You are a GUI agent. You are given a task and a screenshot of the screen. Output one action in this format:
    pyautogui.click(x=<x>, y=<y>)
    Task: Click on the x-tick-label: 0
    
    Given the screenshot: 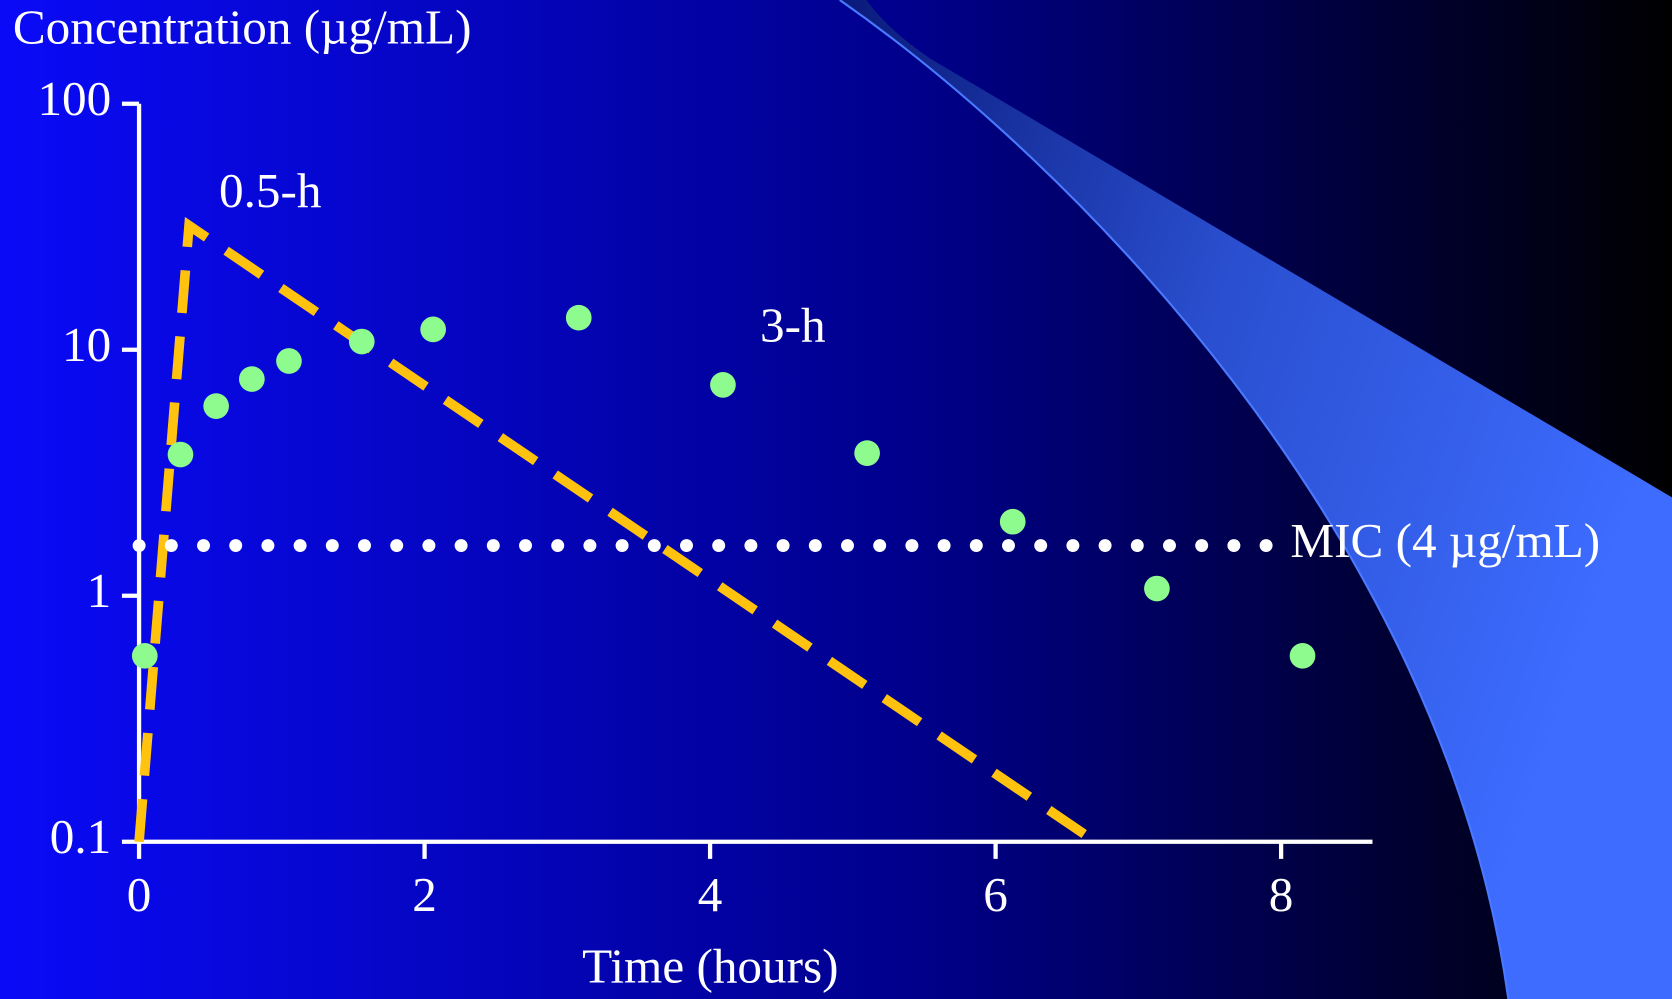 What is the action you would take?
    pyautogui.click(x=139, y=894)
    